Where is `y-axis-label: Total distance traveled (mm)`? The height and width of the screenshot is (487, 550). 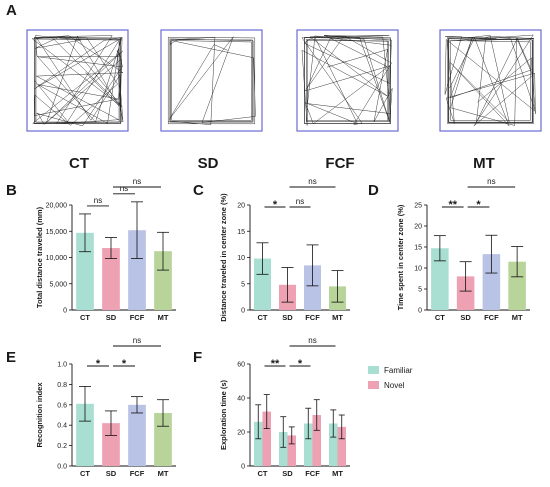
y-axis-label: Total distance traveled (mm) is located at coordinates (39, 257).